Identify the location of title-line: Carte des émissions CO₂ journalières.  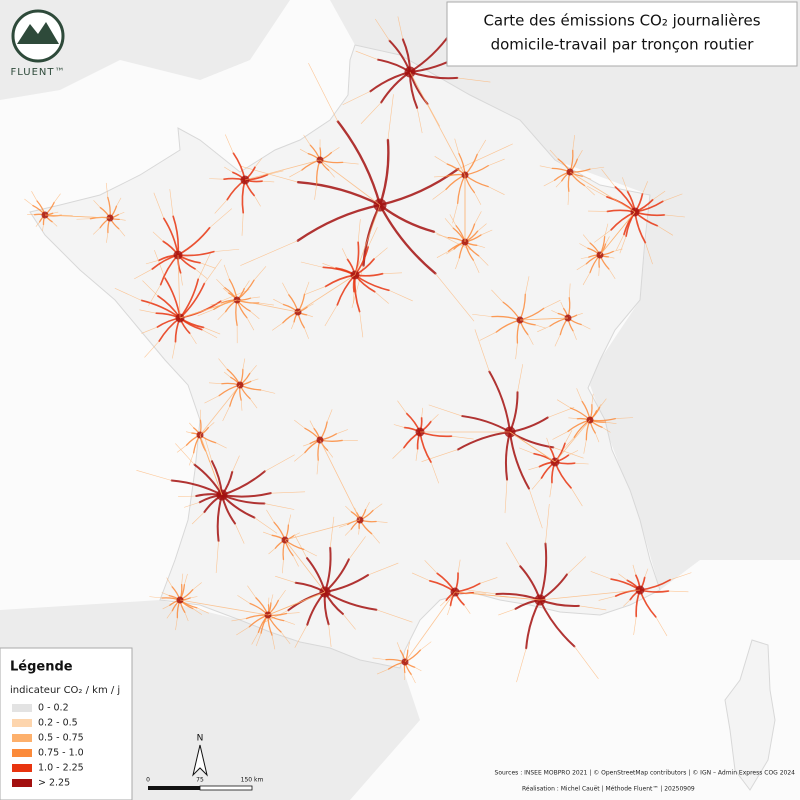
(621, 21).